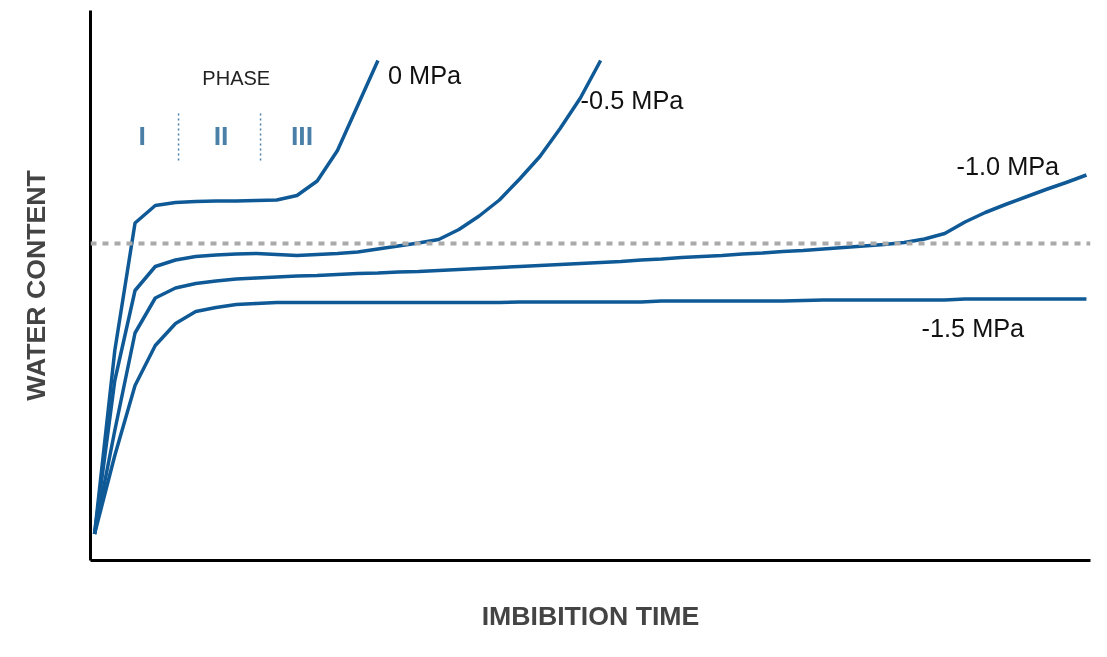 The image size is (1107, 657). Describe the element at coordinates (221, 135) in the screenshot. I see `annotation: II` at that location.